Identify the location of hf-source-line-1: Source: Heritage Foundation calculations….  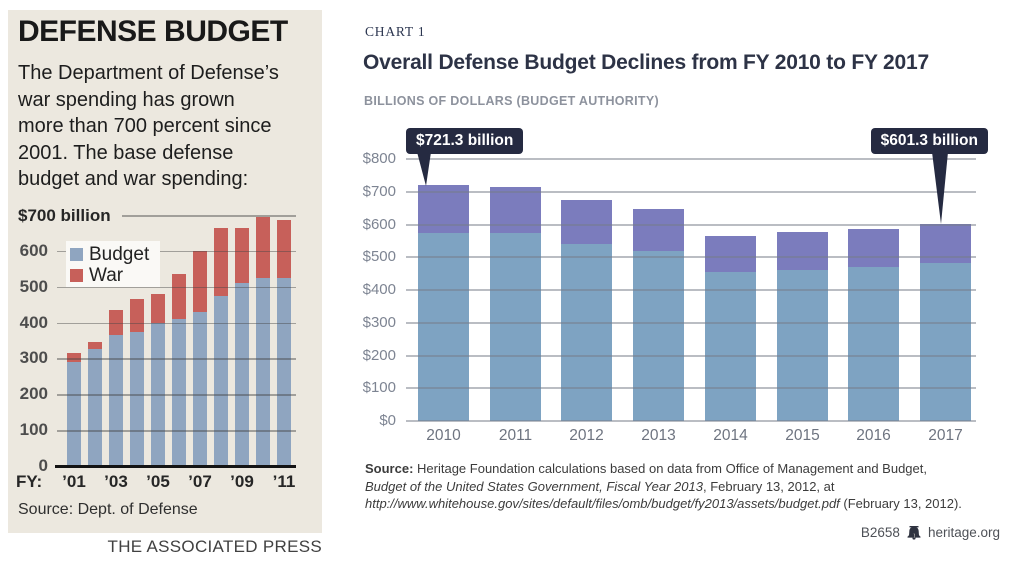
(691, 469).